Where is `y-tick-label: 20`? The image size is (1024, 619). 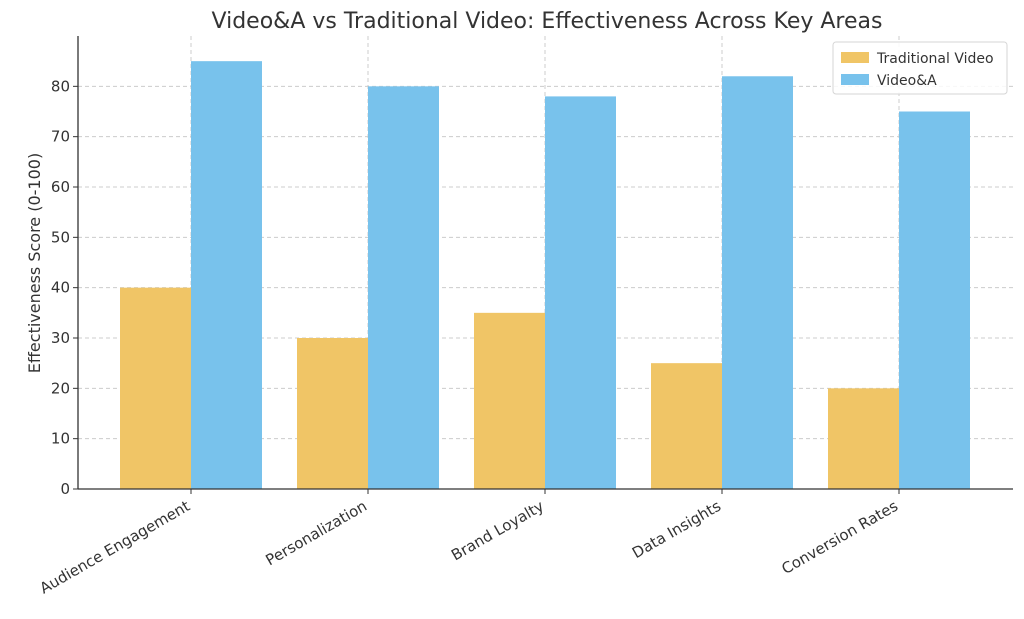 y-tick-label: 20 is located at coordinates (60, 388).